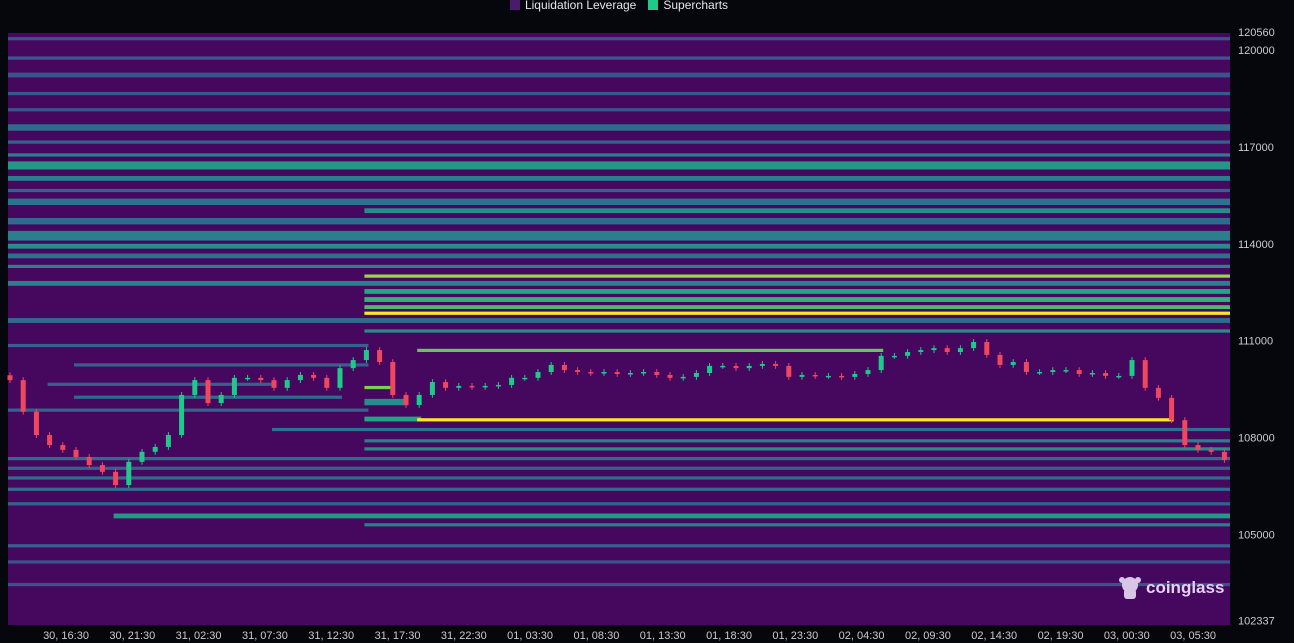 This screenshot has height=643, width=1294. Describe the element at coordinates (688, 6) in the screenshot. I see `legend-item-supercharts: Supercharts` at that location.